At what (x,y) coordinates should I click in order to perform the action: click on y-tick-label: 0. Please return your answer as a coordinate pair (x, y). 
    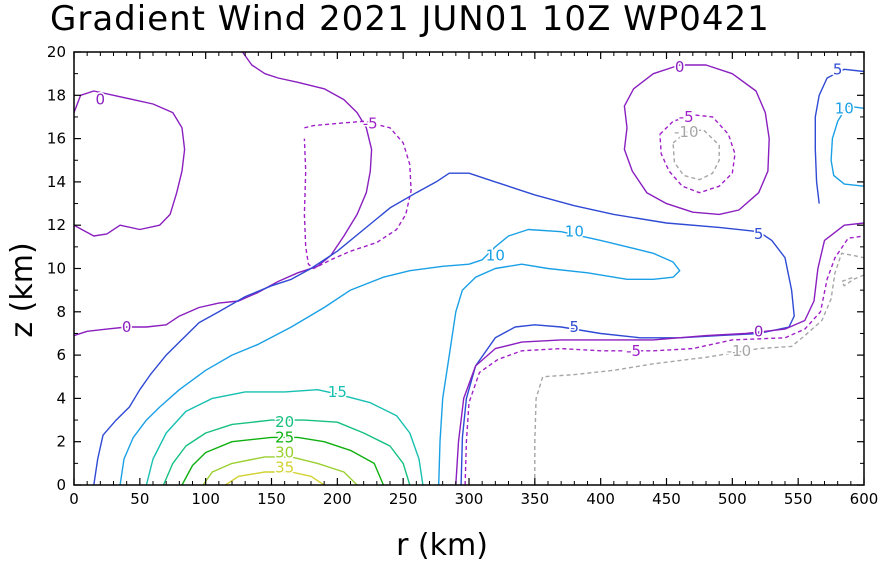
    Looking at the image, I should click on (61, 485).